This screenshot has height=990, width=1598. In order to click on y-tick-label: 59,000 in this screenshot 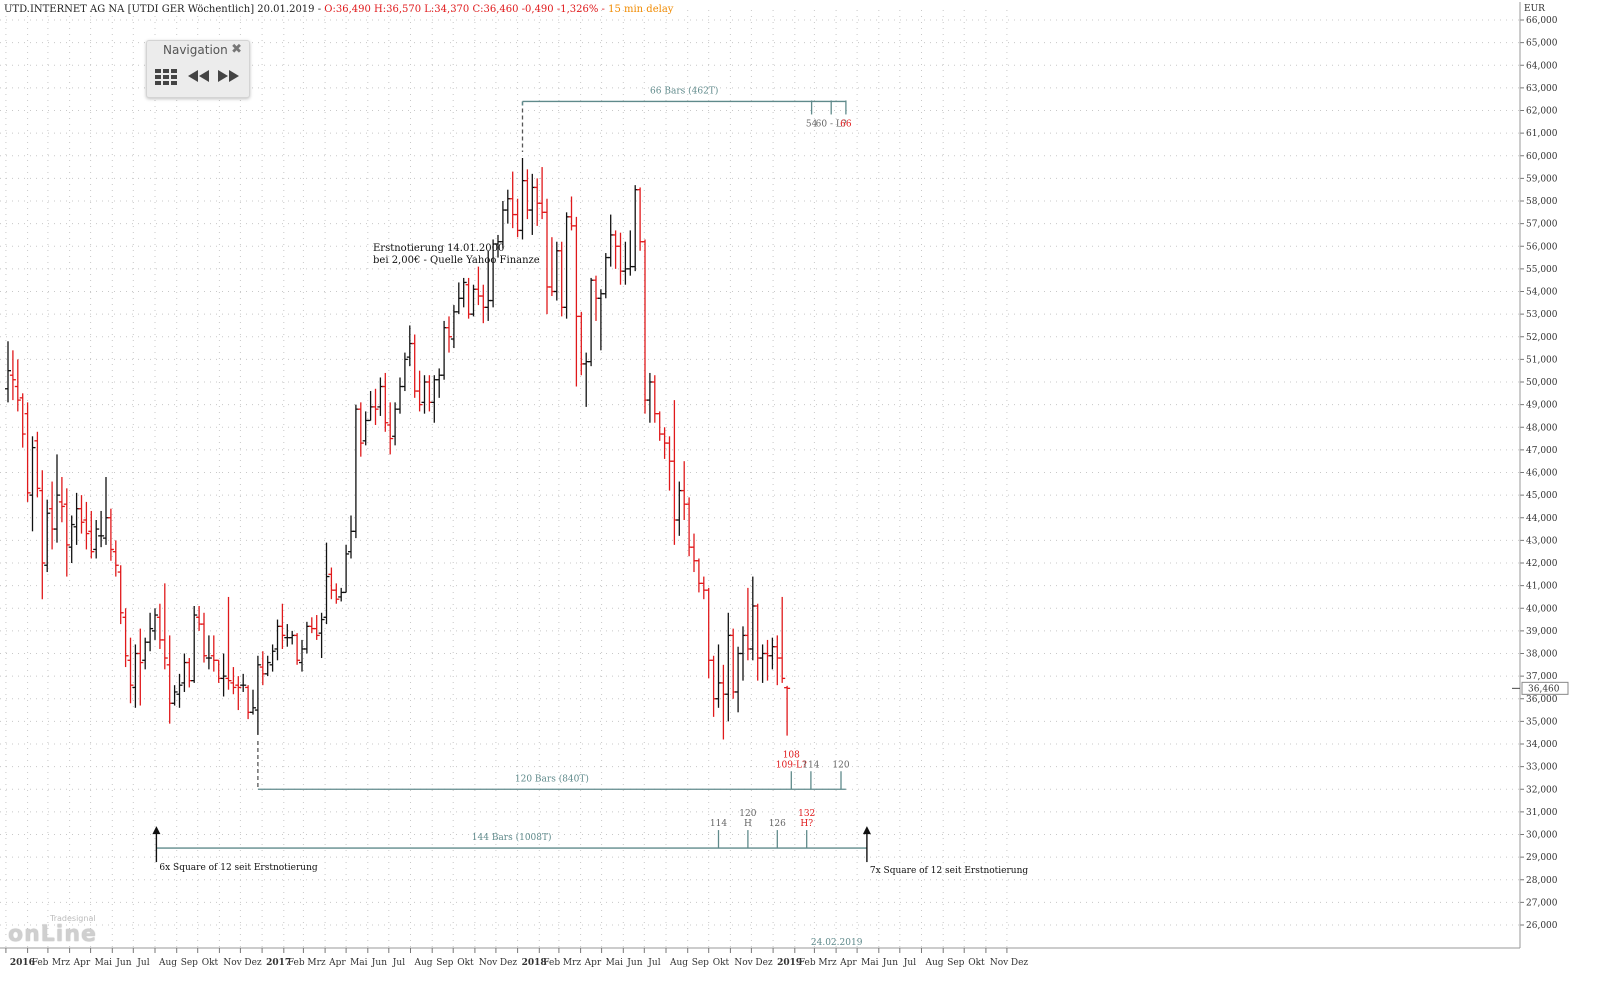, I will do `click(1542, 179)`.